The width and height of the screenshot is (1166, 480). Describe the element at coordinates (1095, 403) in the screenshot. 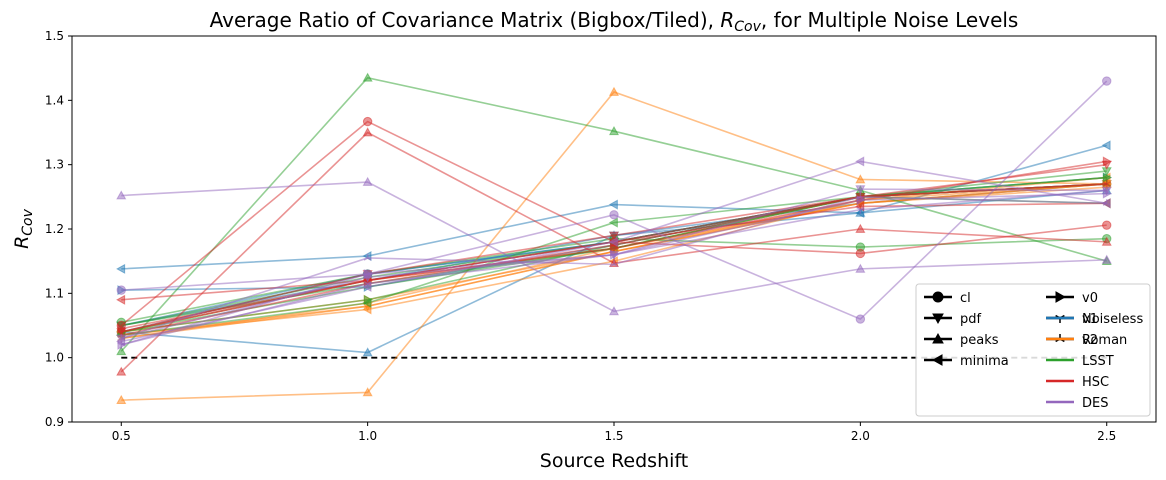

I see `legend-label: DES` at that location.